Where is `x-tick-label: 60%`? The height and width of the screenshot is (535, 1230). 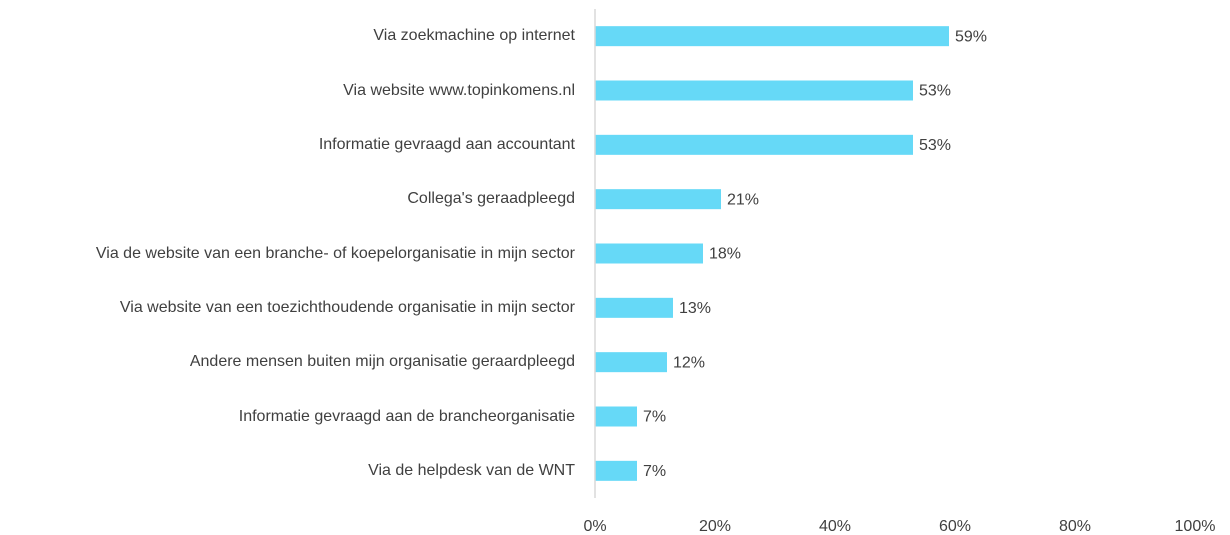
x-tick-label: 60% is located at coordinates (955, 526).